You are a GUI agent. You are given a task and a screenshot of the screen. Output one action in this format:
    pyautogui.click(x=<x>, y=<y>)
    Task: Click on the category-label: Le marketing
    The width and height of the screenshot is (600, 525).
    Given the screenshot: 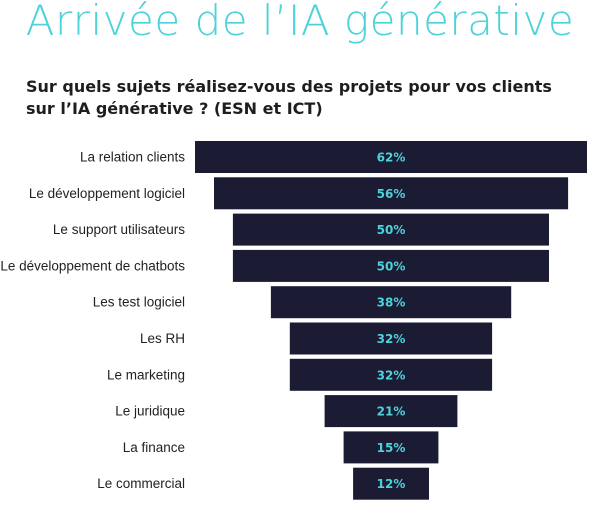 What is the action you would take?
    pyautogui.click(x=146, y=374)
    